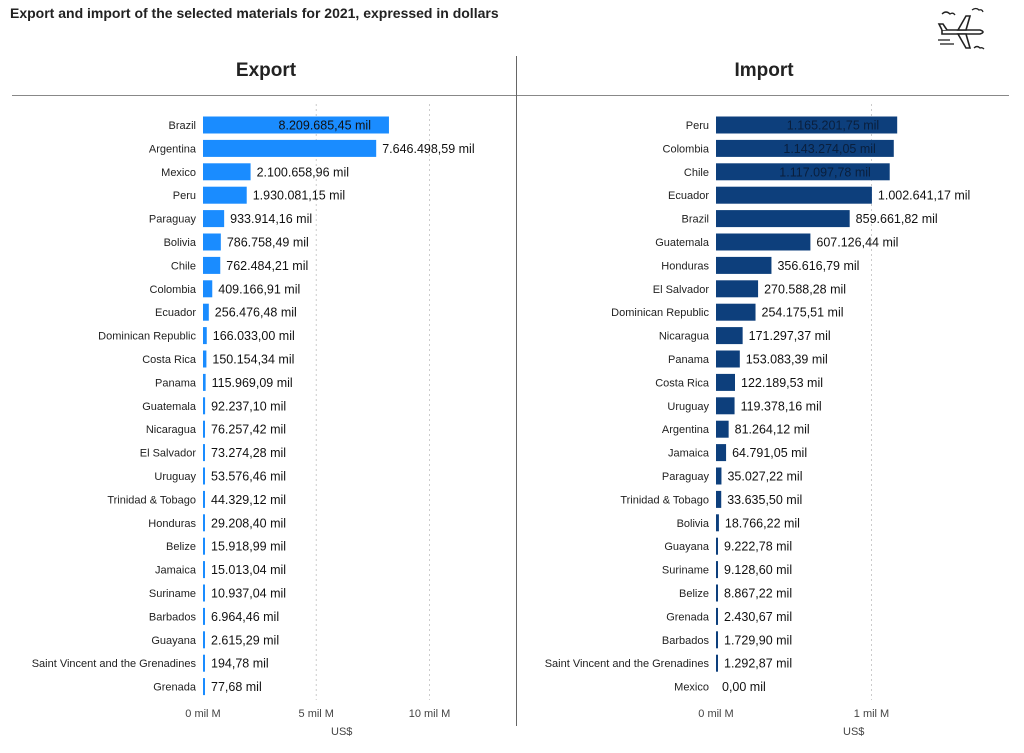  Describe the element at coordinates (682, 383) in the screenshot. I see `import-category-label: Costa Rica` at that location.